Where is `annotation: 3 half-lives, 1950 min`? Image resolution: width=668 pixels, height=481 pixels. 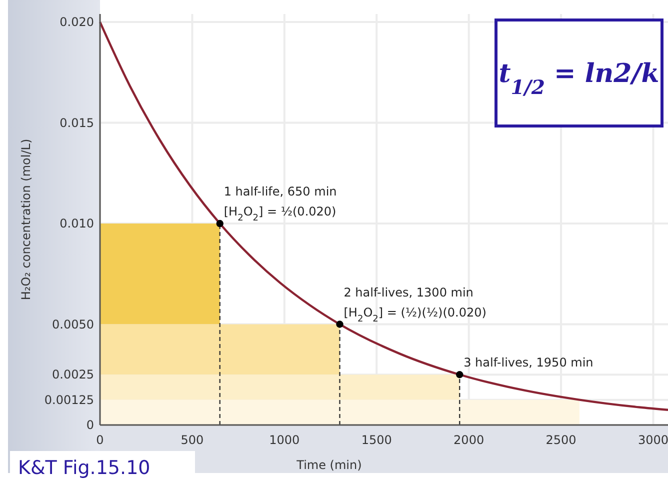
annotation: 3 half-lives, 1950 min is located at coordinates (529, 363).